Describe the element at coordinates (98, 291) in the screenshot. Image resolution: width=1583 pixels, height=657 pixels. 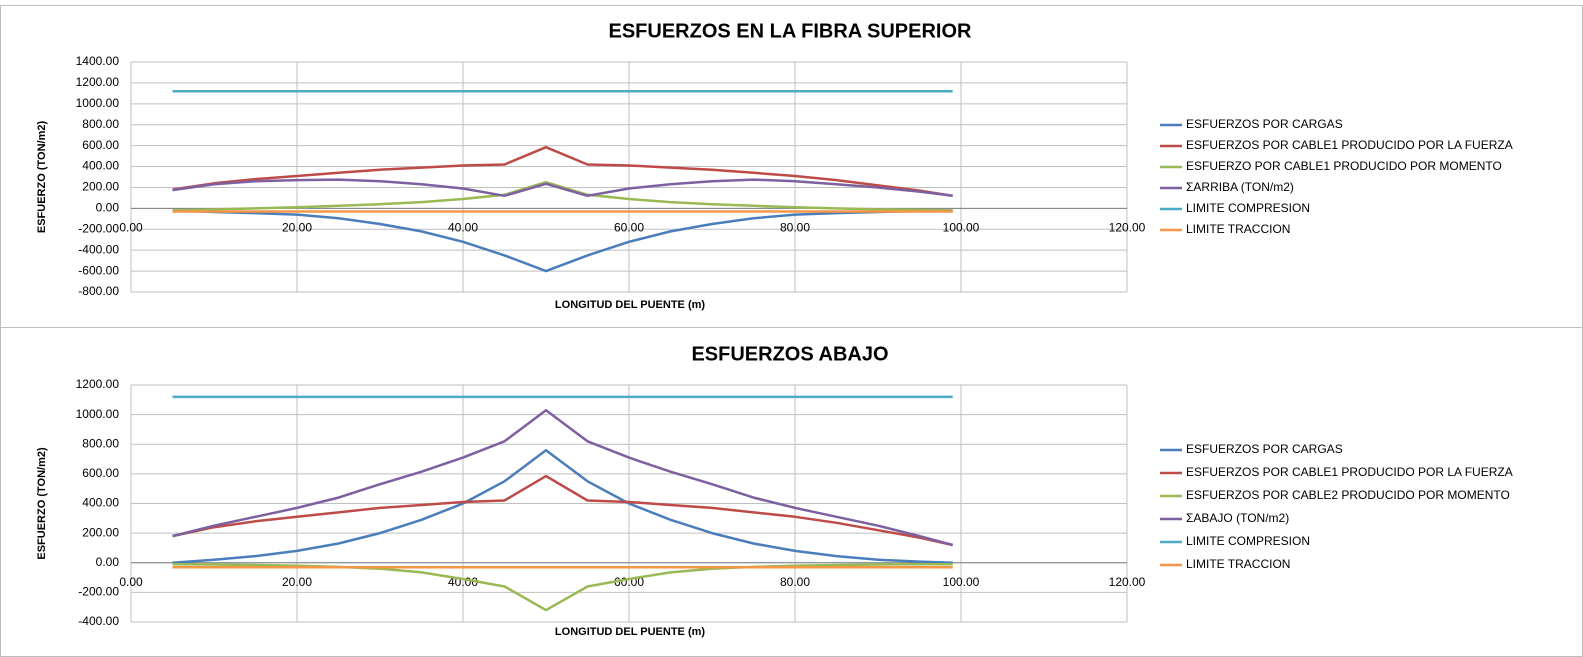
I see `y-tick-label: -800.00` at that location.